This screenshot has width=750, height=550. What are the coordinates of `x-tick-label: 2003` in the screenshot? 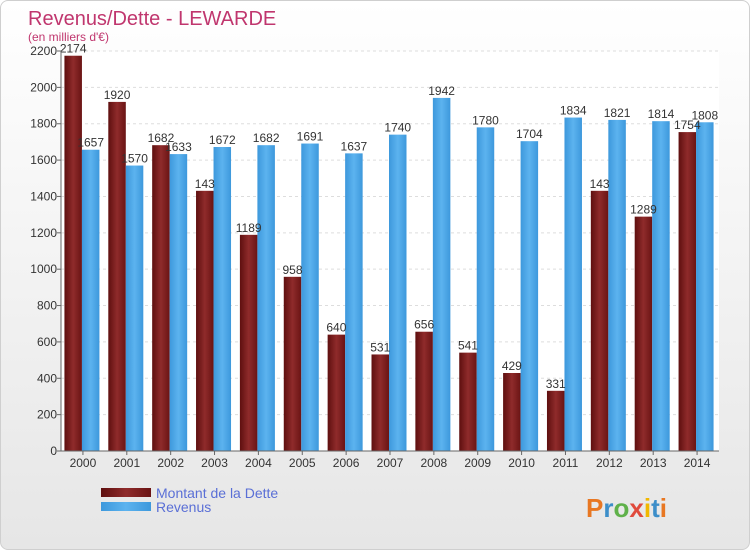 It's located at (214, 463).